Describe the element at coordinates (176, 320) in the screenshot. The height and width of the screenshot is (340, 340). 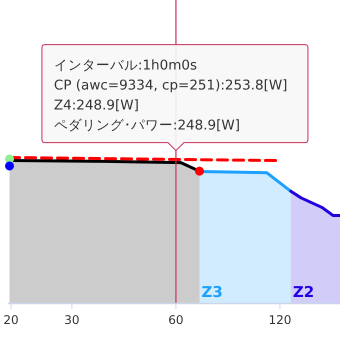
I see `x-tick-label: 60` at that location.